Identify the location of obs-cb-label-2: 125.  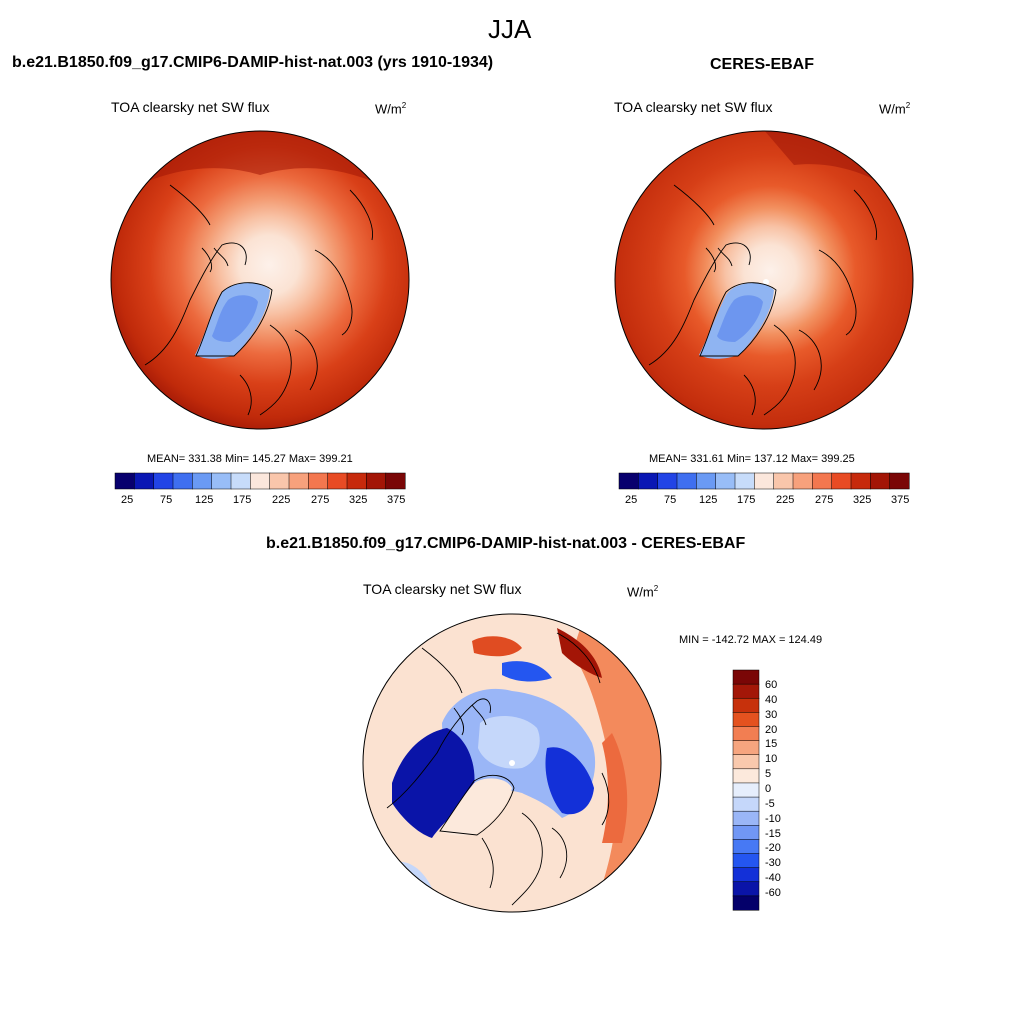
(708, 500).